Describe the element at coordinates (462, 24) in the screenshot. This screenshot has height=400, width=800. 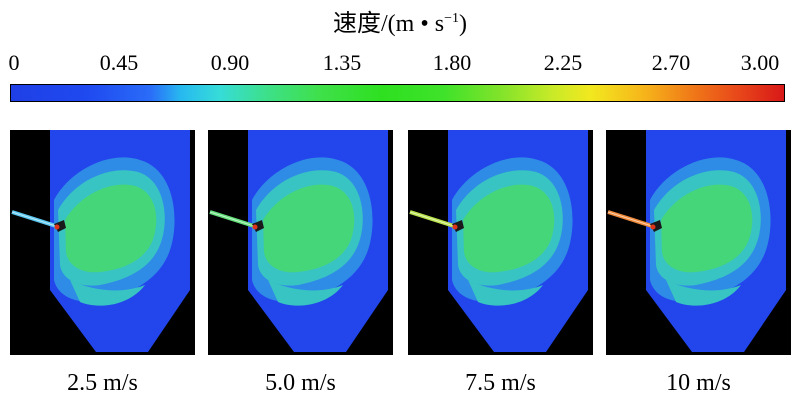
I see `colorbar-title-close: )` at that location.